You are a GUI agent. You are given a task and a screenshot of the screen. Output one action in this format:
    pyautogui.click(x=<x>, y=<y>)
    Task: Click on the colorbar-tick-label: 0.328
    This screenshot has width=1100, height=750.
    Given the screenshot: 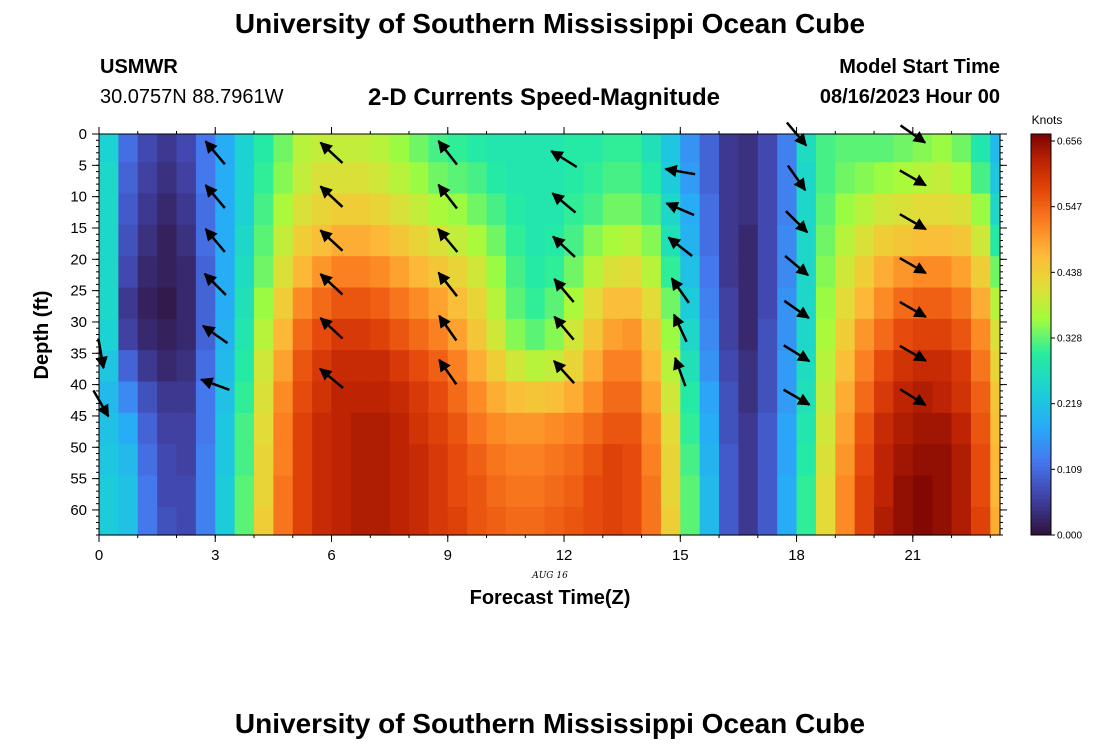 What is the action you would take?
    pyautogui.click(x=1069, y=339)
    